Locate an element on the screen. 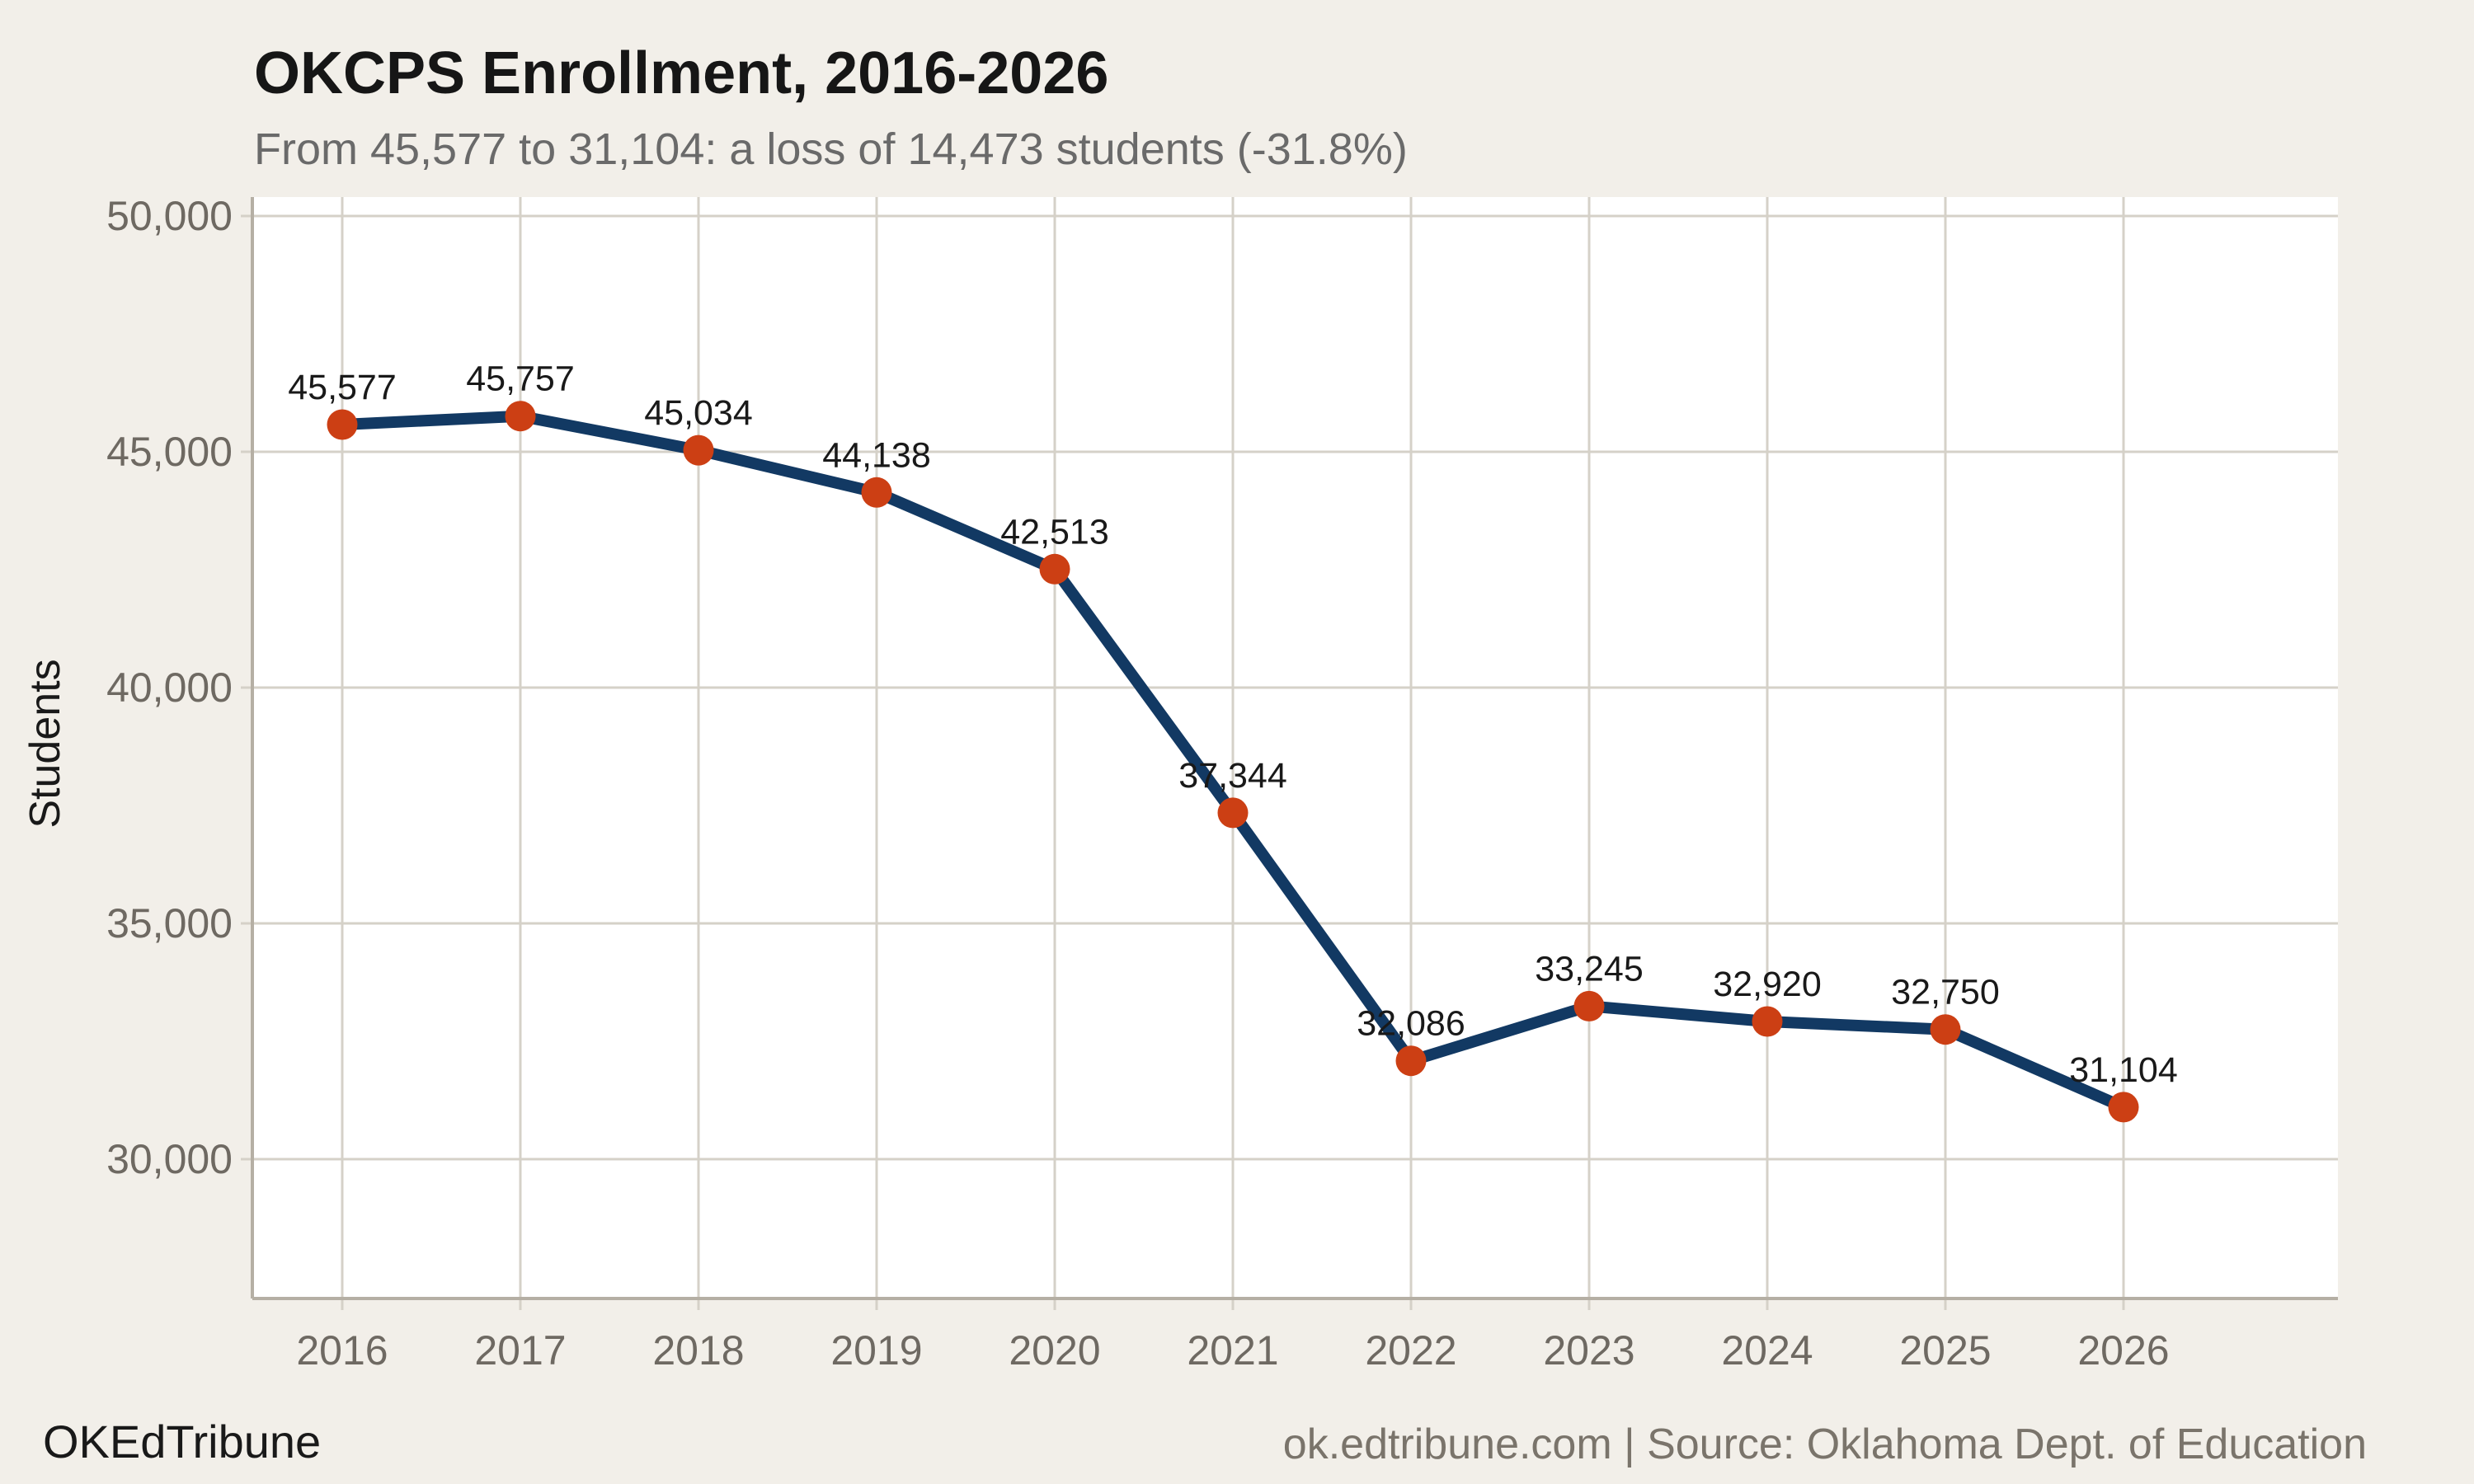 The image size is (2474, 1484). data-point-marker-2026 is located at coordinates (2123, 1107).